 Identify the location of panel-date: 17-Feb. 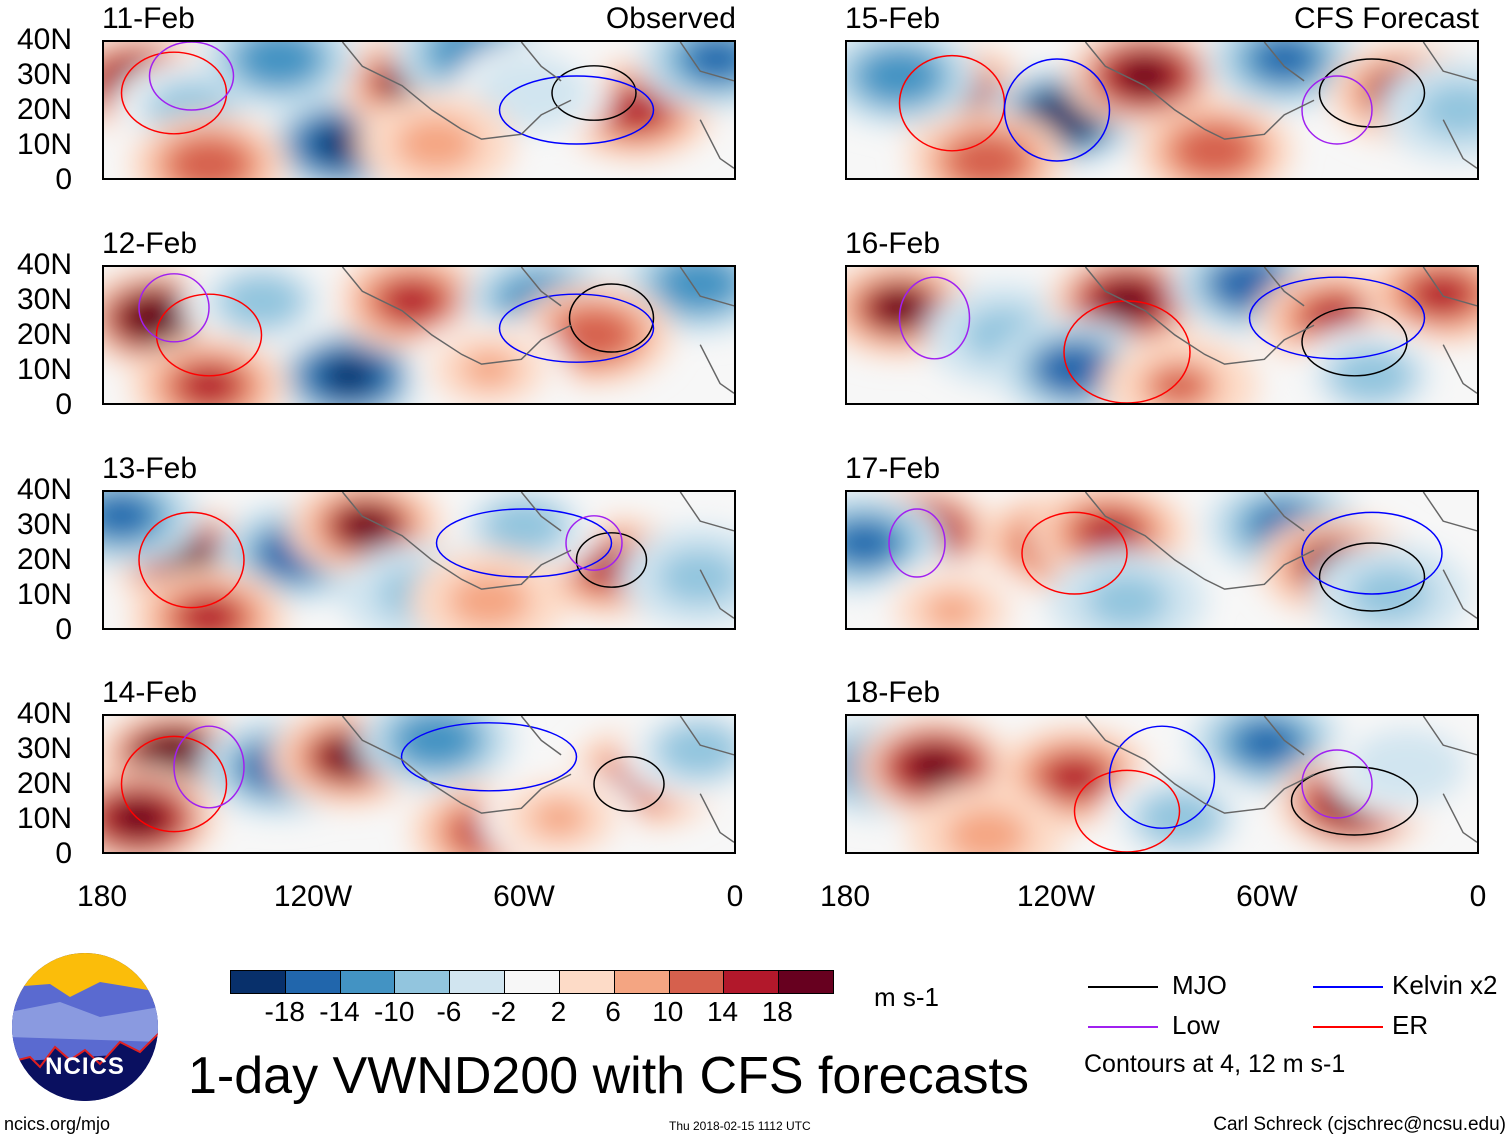
(893, 468).